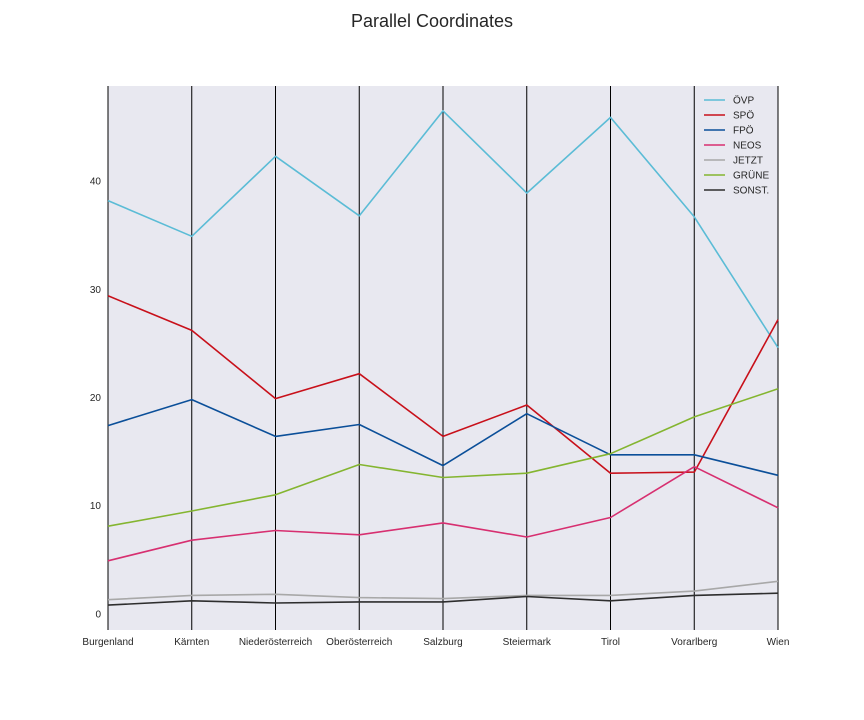 The image size is (864, 720). Describe the element at coordinates (107, 642) in the screenshot. I see `x-tick-label: Burgenland` at that location.